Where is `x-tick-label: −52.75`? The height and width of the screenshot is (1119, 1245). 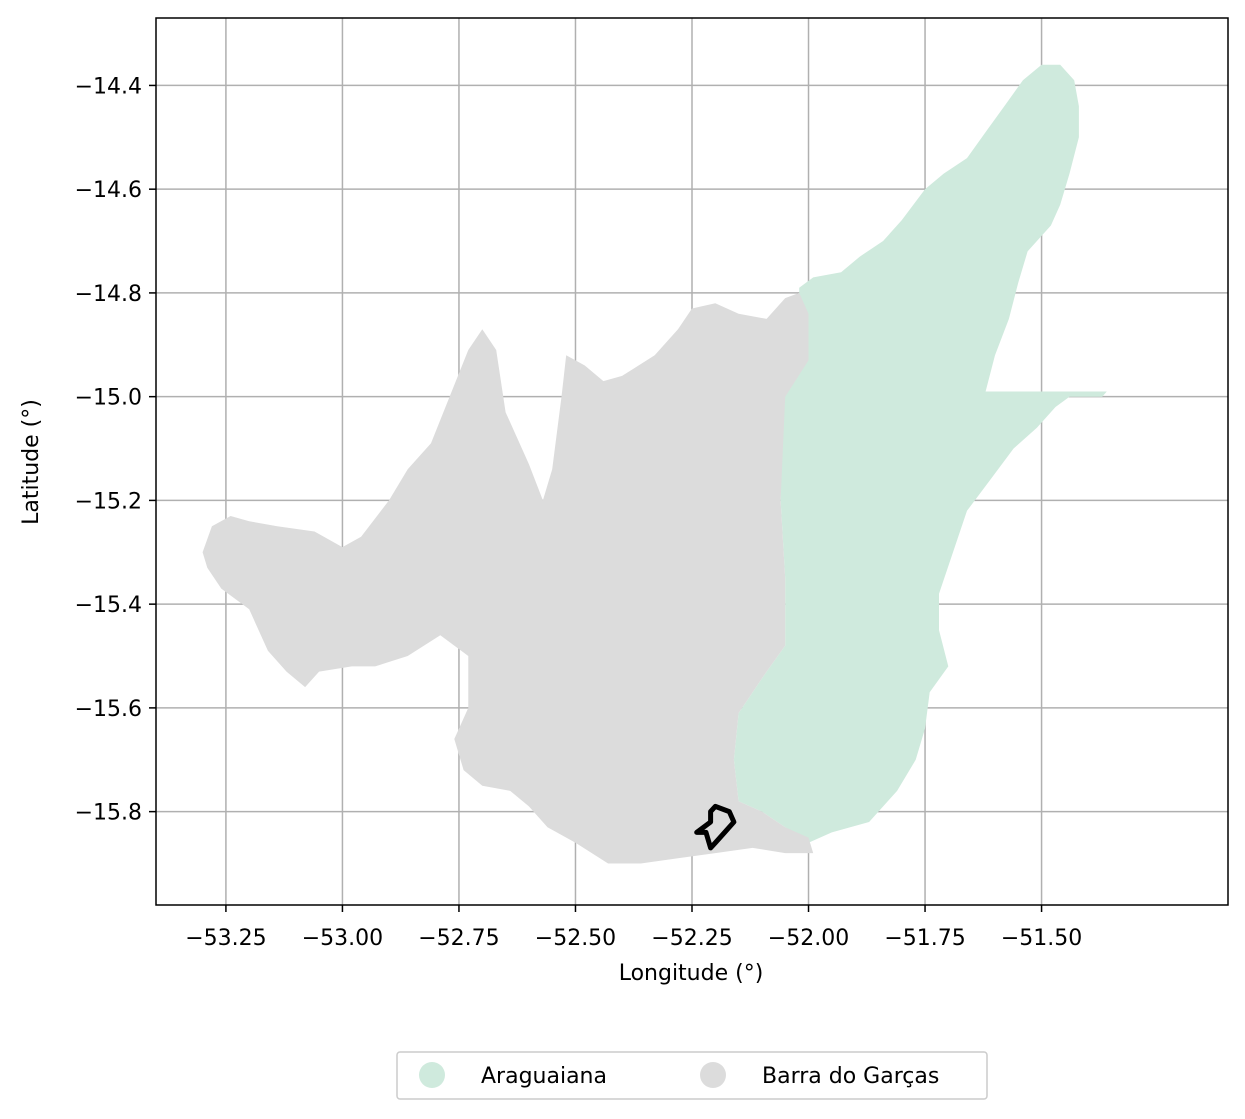
x-tick-label: −52.75 is located at coordinates (458, 938).